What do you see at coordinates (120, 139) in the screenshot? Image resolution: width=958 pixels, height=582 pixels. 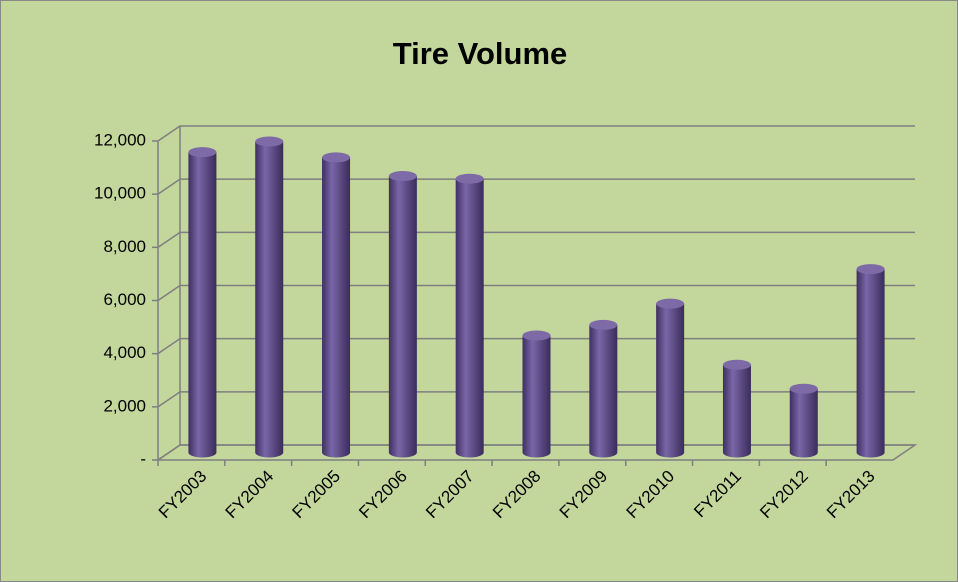 I see `y-tick-label: 12,000` at bounding box center [120, 139].